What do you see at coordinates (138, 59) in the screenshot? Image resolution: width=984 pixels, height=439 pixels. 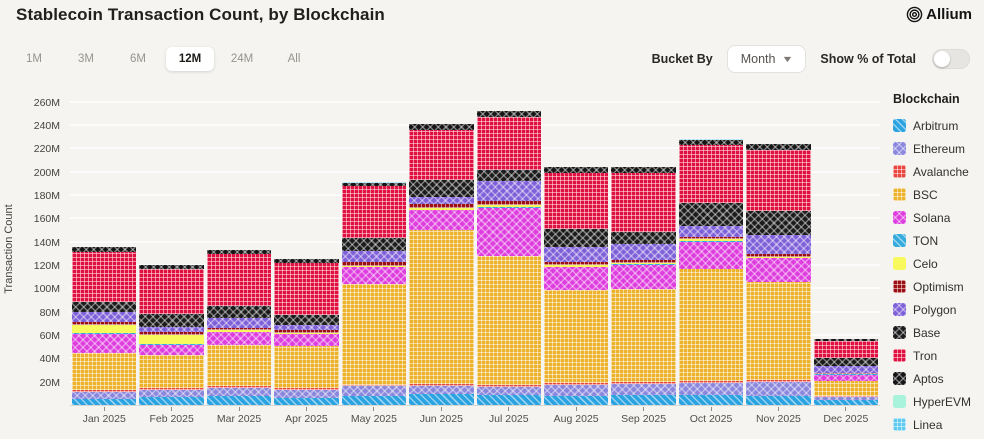 I see `range-button-6m: 6M` at bounding box center [138, 59].